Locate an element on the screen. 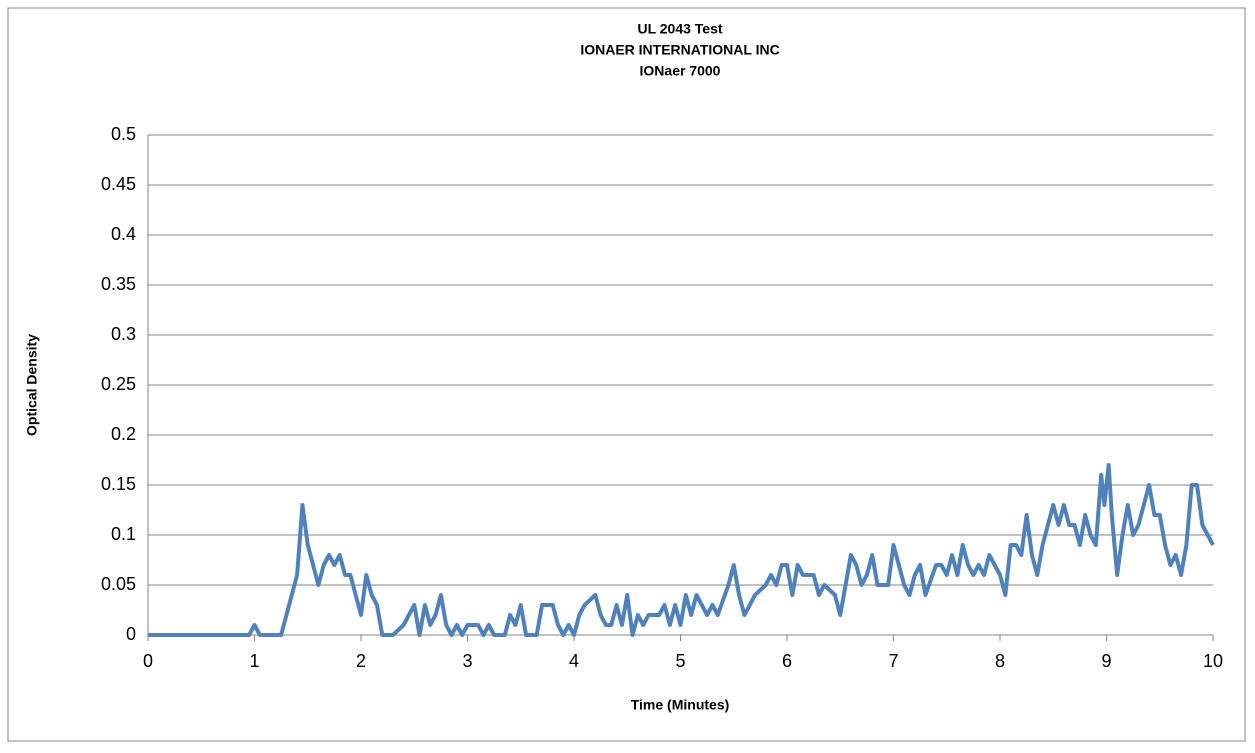  y-tick-label: 0.5 is located at coordinates (123, 134).